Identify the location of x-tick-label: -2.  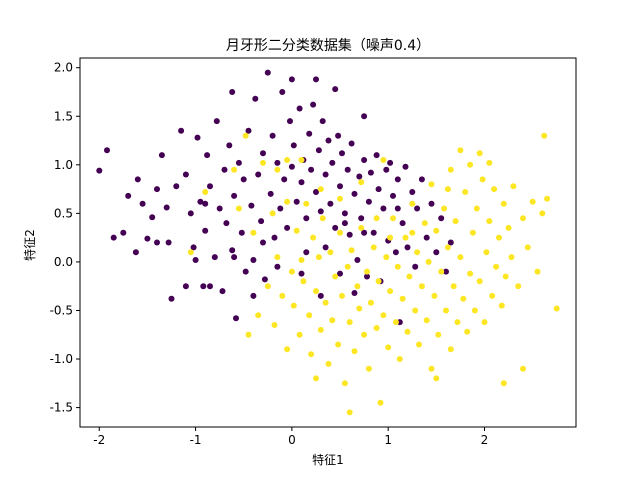
(99, 440).